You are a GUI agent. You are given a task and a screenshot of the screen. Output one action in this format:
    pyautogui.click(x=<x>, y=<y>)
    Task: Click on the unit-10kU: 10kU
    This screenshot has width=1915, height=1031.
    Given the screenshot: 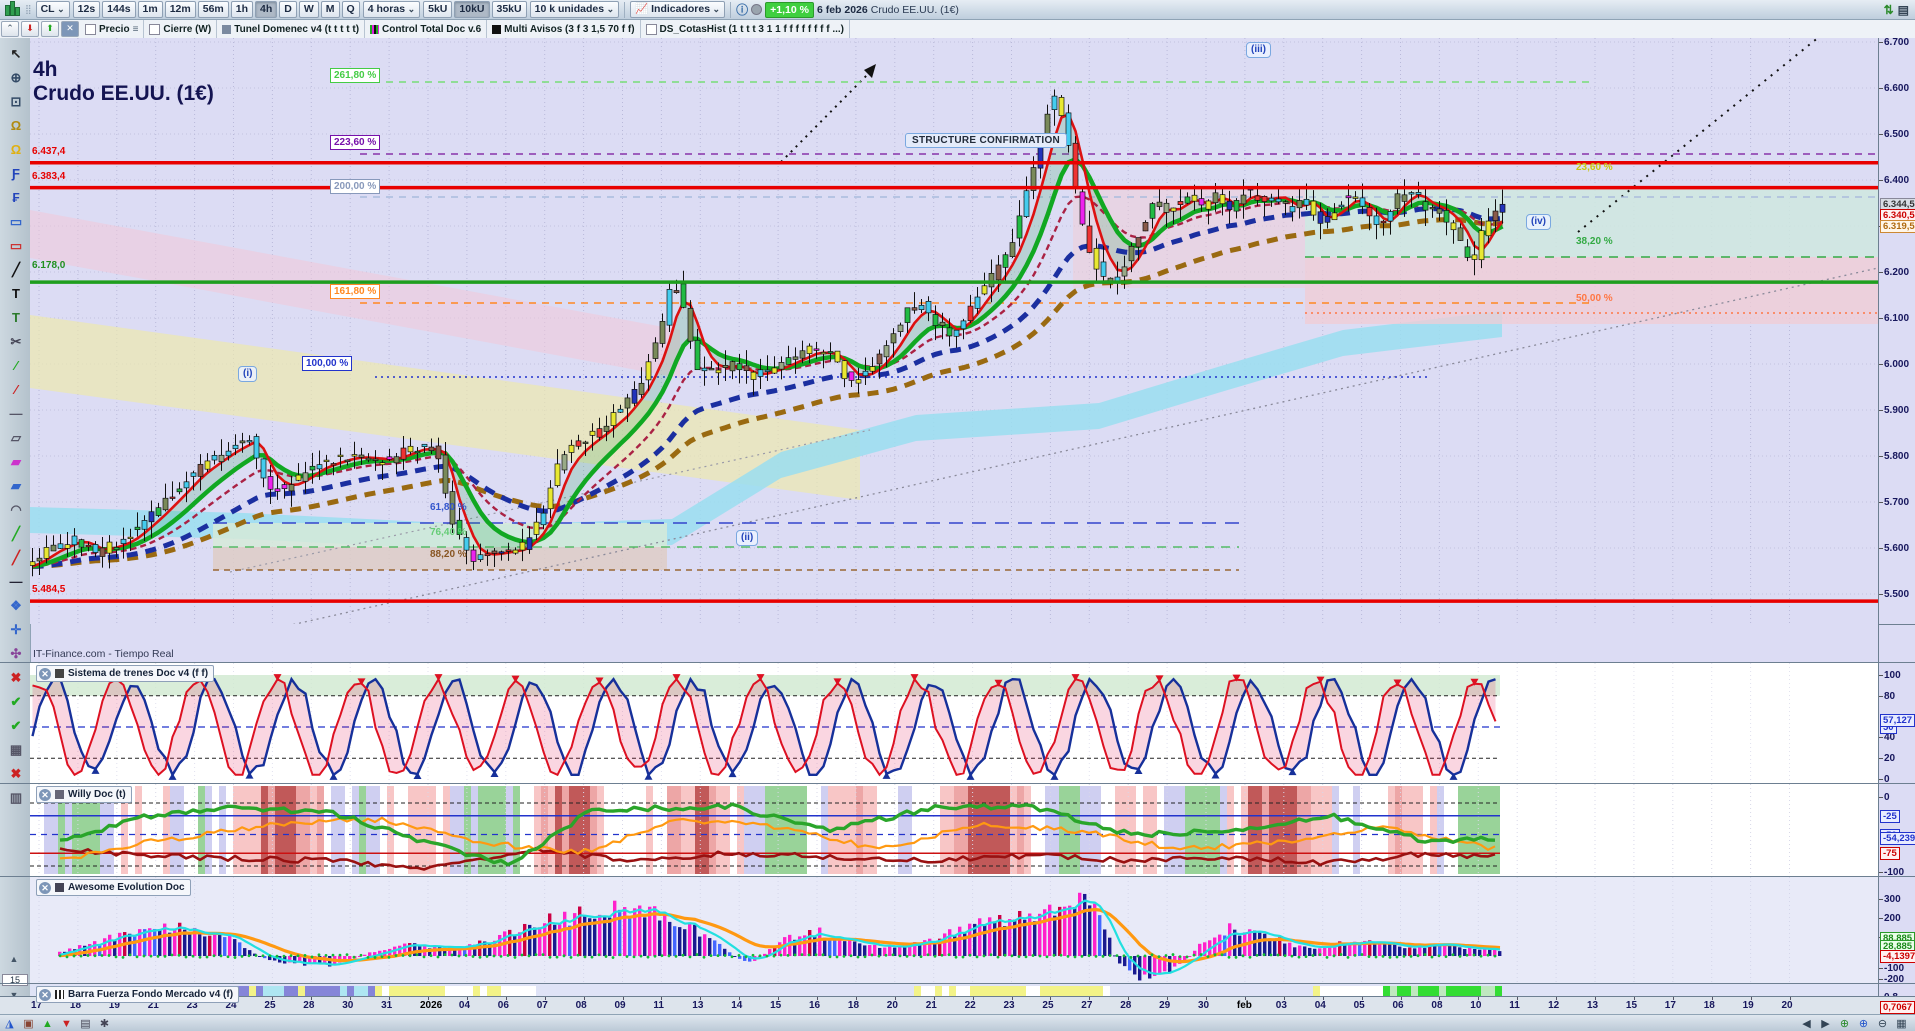 What is the action you would take?
    pyautogui.click(x=472, y=9)
    